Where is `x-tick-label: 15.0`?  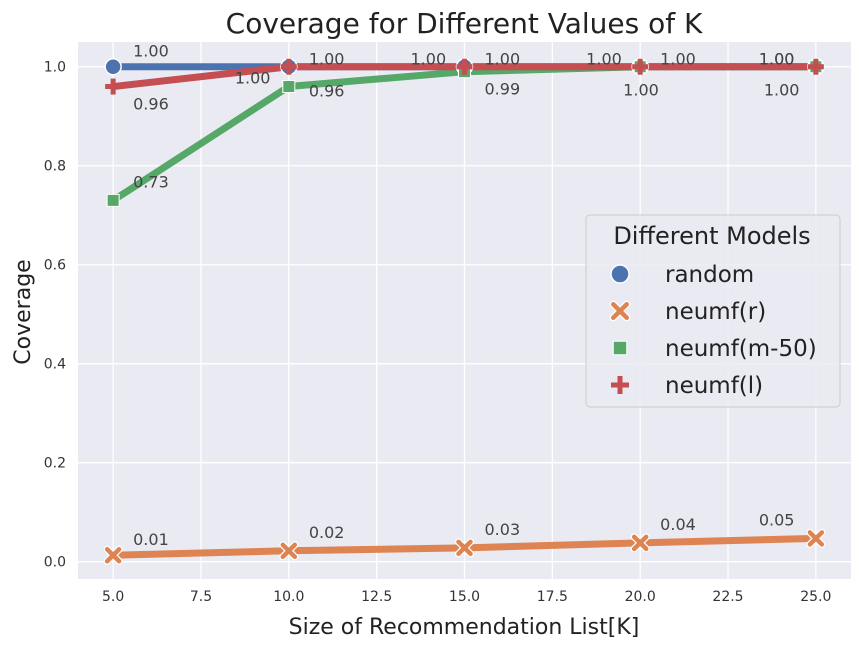 x-tick-label: 15.0 is located at coordinates (464, 597).